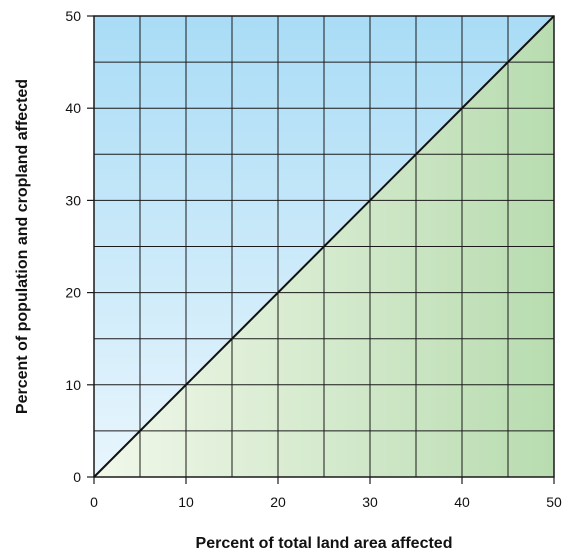 This screenshot has height=555, width=565. Describe the element at coordinates (73, 200) in the screenshot. I see `y-tick-label: 30` at that location.